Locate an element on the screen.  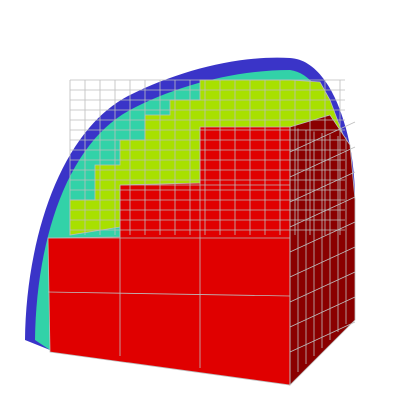
red-grid-line is located at coordinates (169, 294).